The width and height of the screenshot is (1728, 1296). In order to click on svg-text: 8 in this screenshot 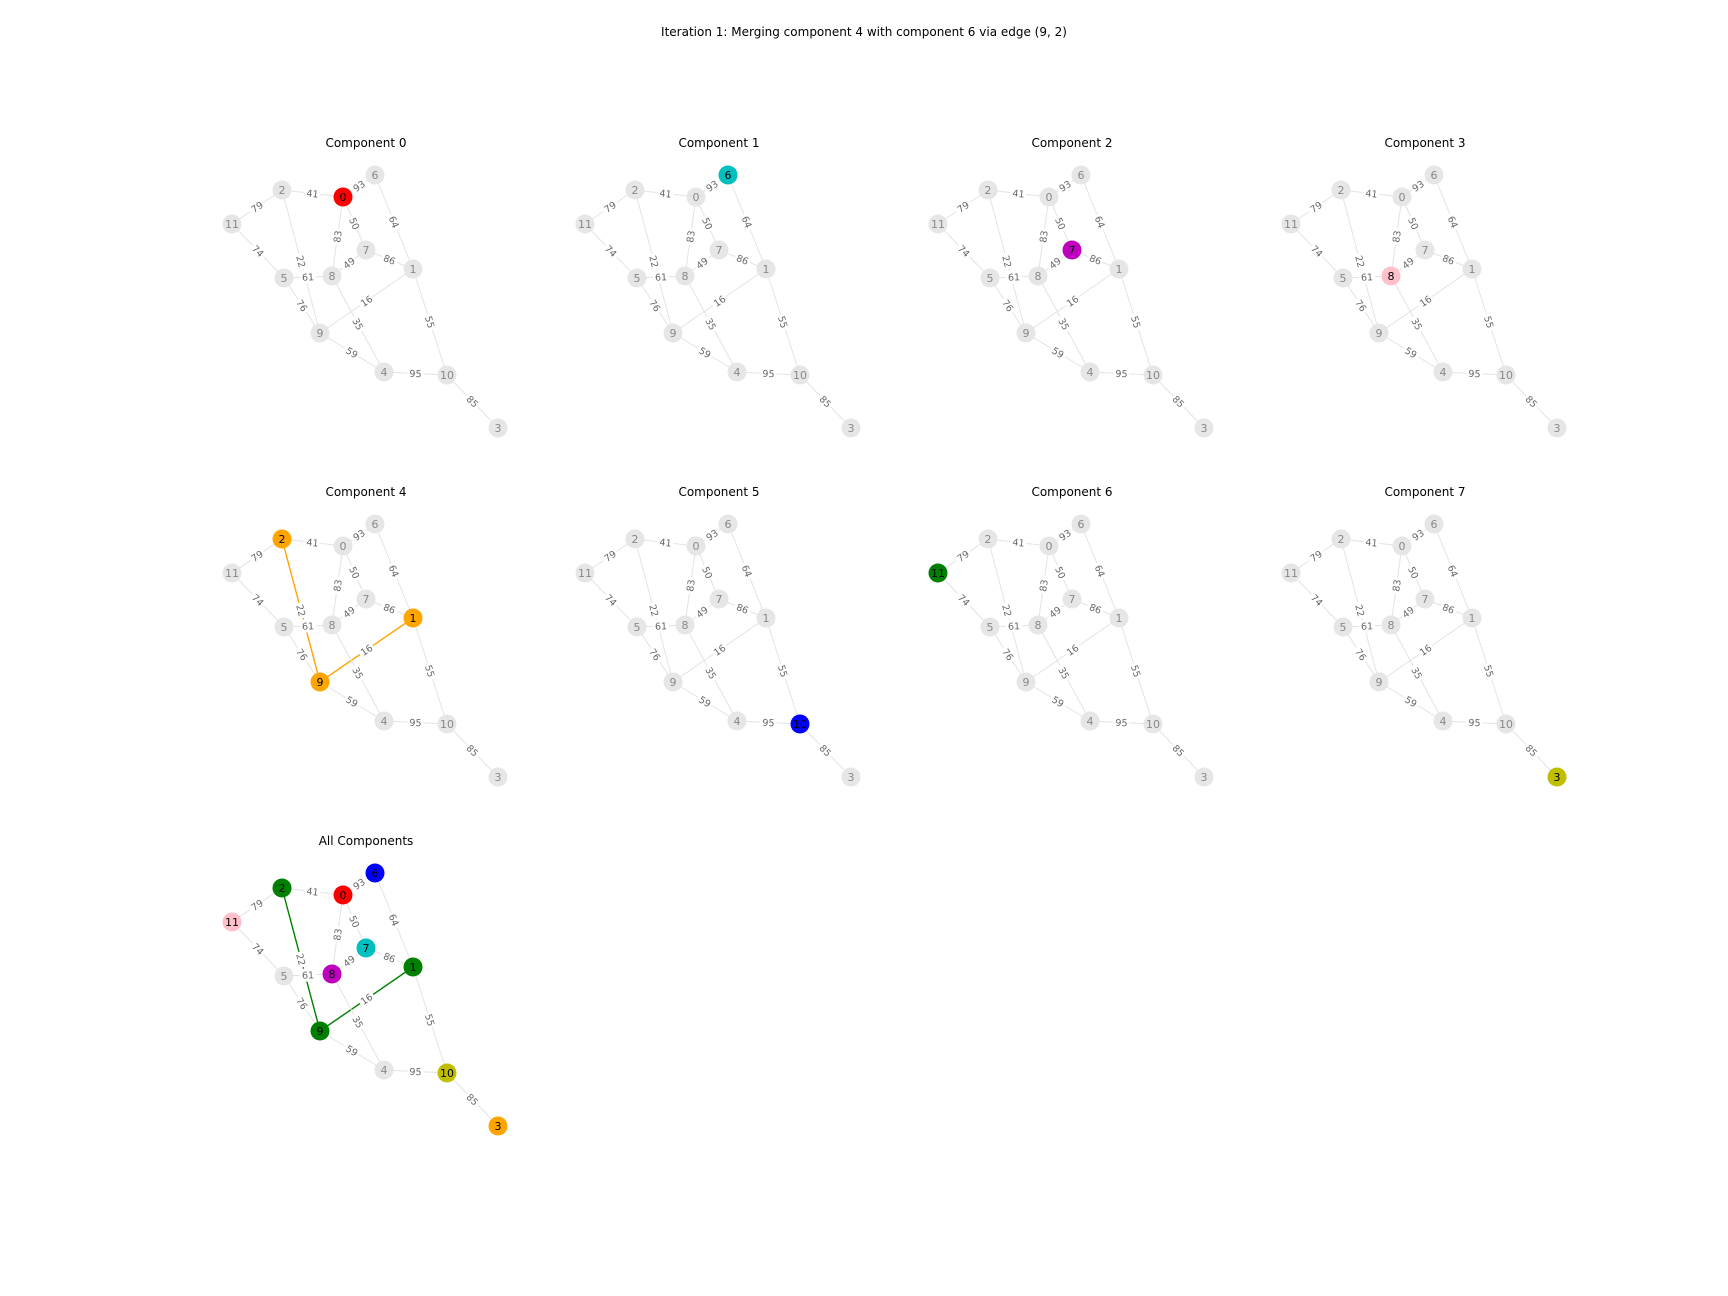, I will do `click(332, 625)`.